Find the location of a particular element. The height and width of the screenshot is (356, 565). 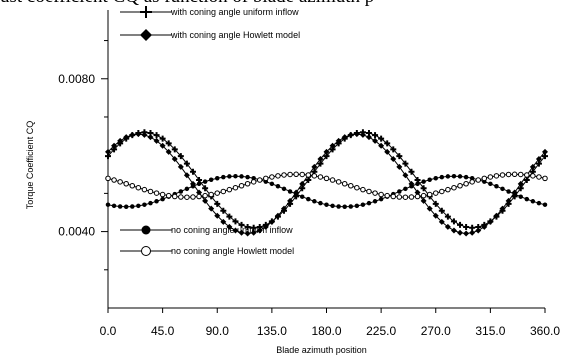

legend-marker is located at coordinates (146, 230).